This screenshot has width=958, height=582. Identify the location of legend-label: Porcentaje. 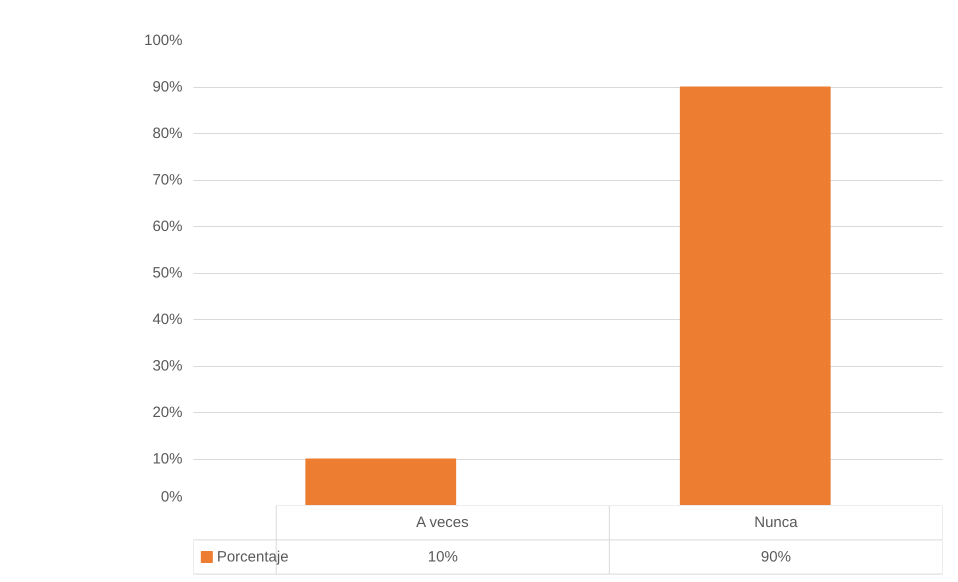
(252, 557).